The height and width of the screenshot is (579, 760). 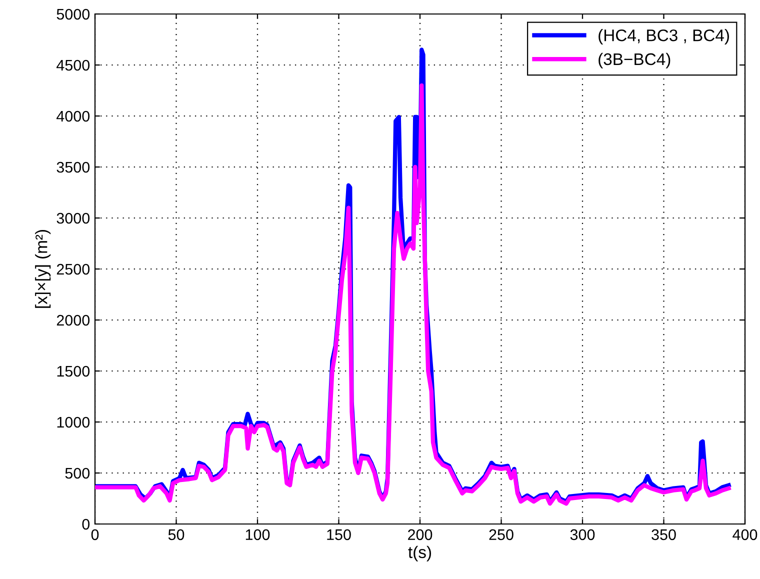 What do you see at coordinates (745, 534) in the screenshot?
I see `x-tick-label: 400` at bounding box center [745, 534].